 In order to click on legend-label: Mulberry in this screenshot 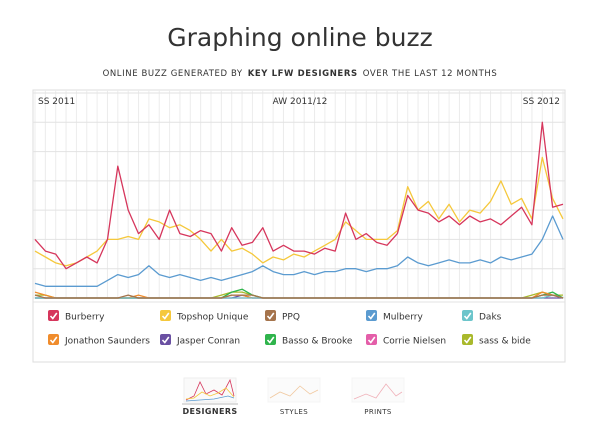, I will do `click(403, 318)`.